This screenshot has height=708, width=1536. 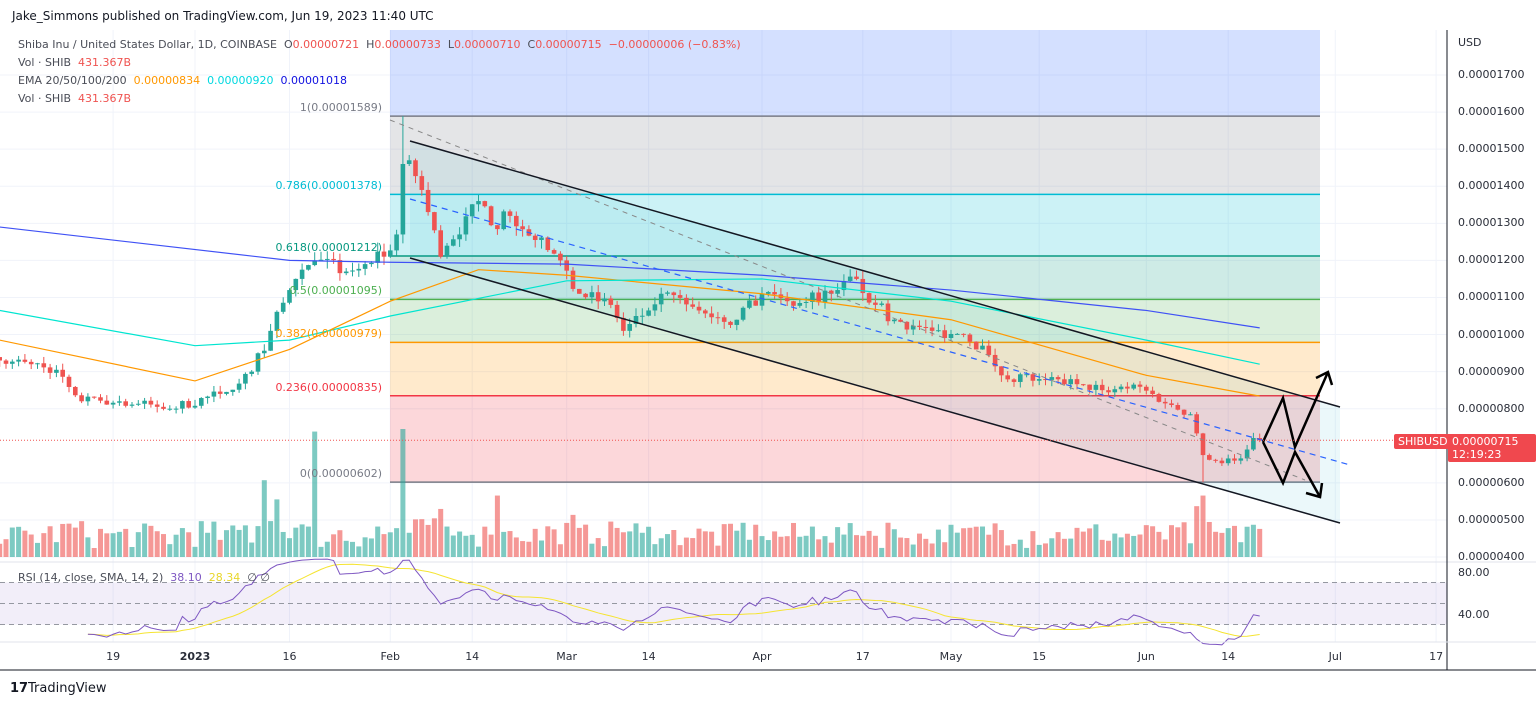 I want to click on bearish-path-arrow, so click(x=1291, y=469).